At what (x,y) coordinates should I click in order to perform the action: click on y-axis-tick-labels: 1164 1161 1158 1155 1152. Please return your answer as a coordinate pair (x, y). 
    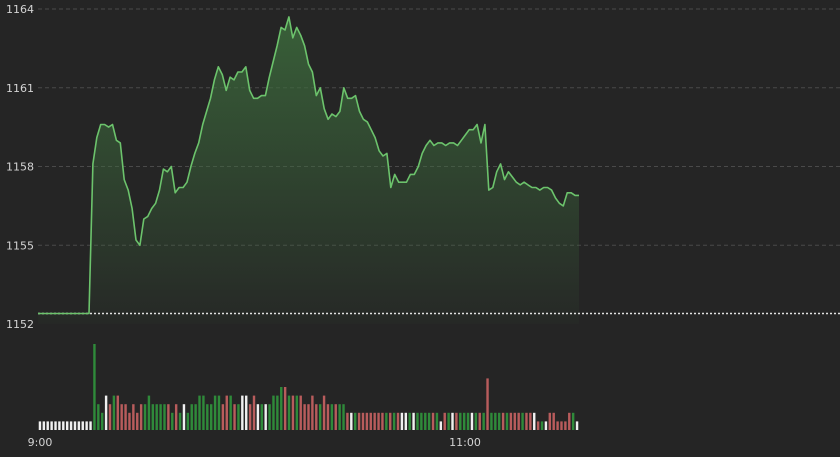
    Looking at the image, I should click on (20, 167).